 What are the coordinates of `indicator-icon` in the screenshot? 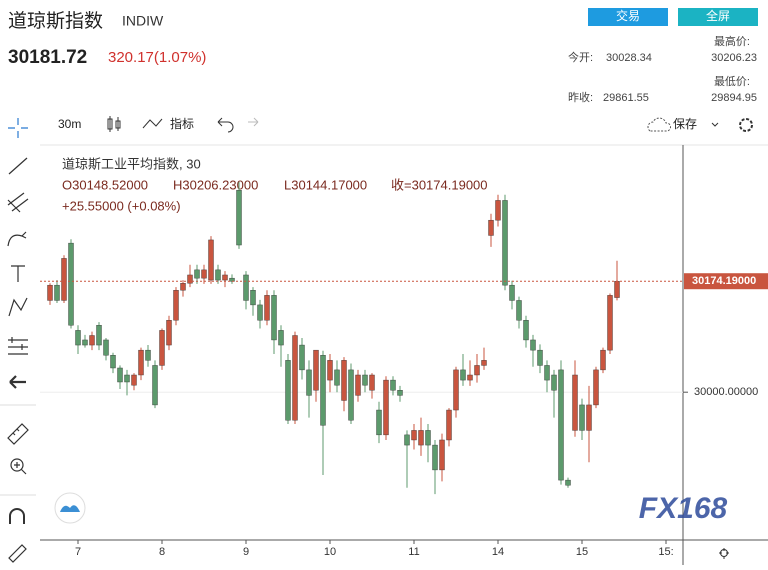 It's located at (152, 123).